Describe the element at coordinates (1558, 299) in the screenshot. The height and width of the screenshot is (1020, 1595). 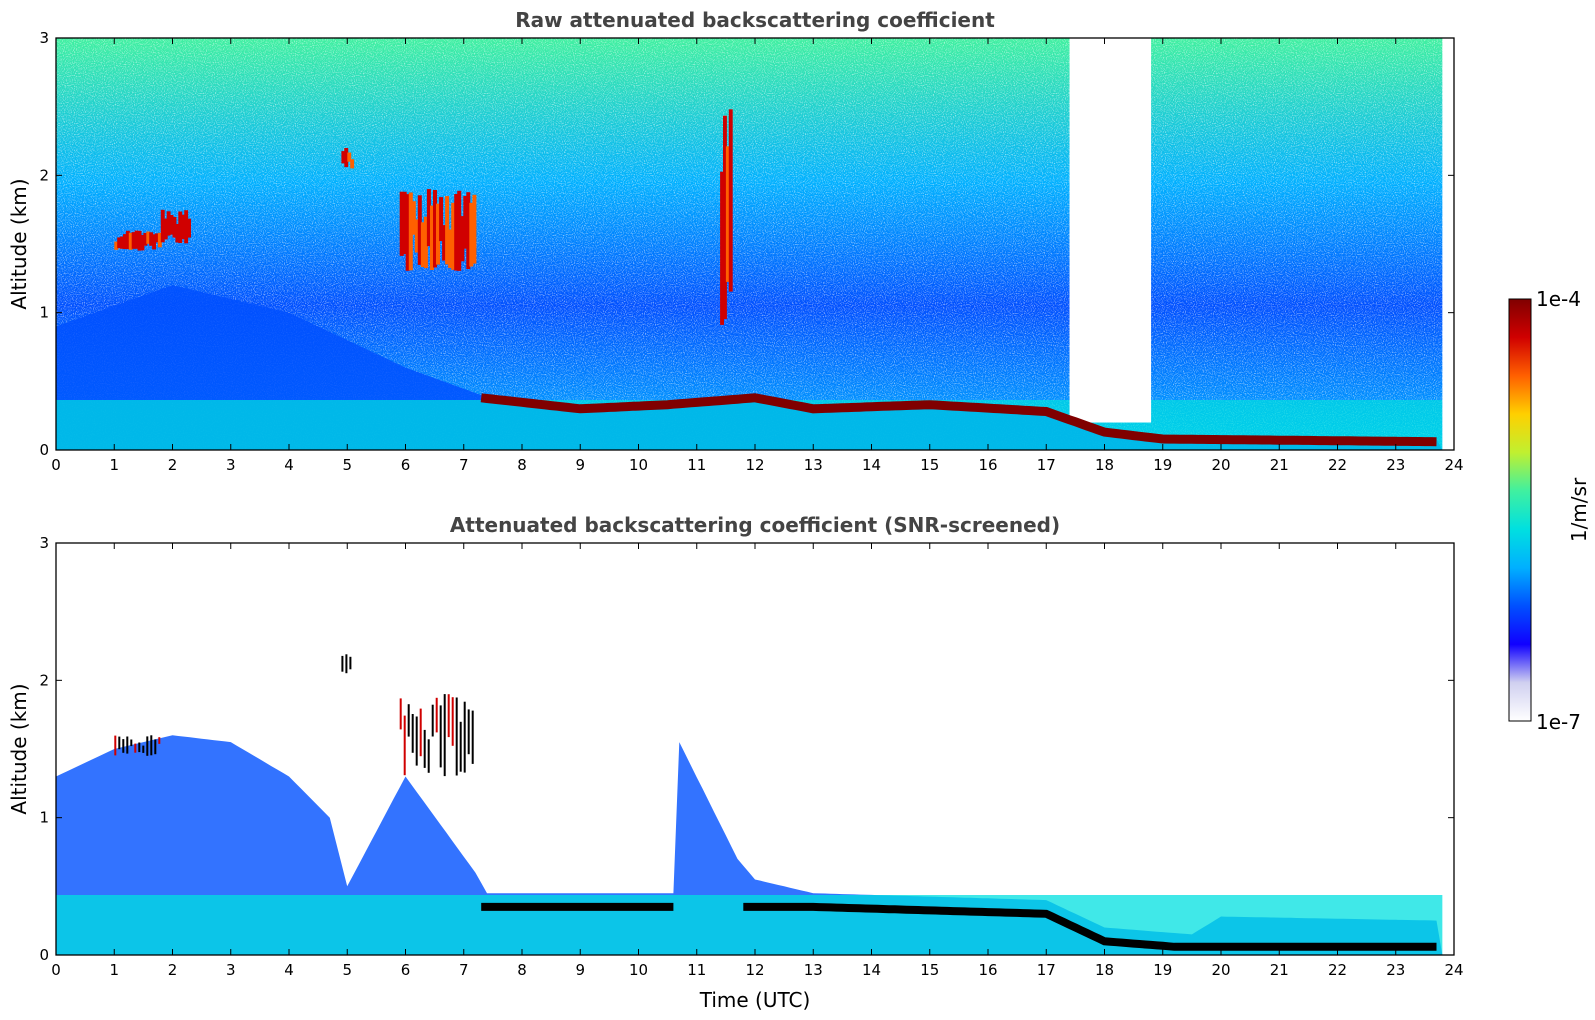
I see `colorbar-max-label: 1e-4` at that location.